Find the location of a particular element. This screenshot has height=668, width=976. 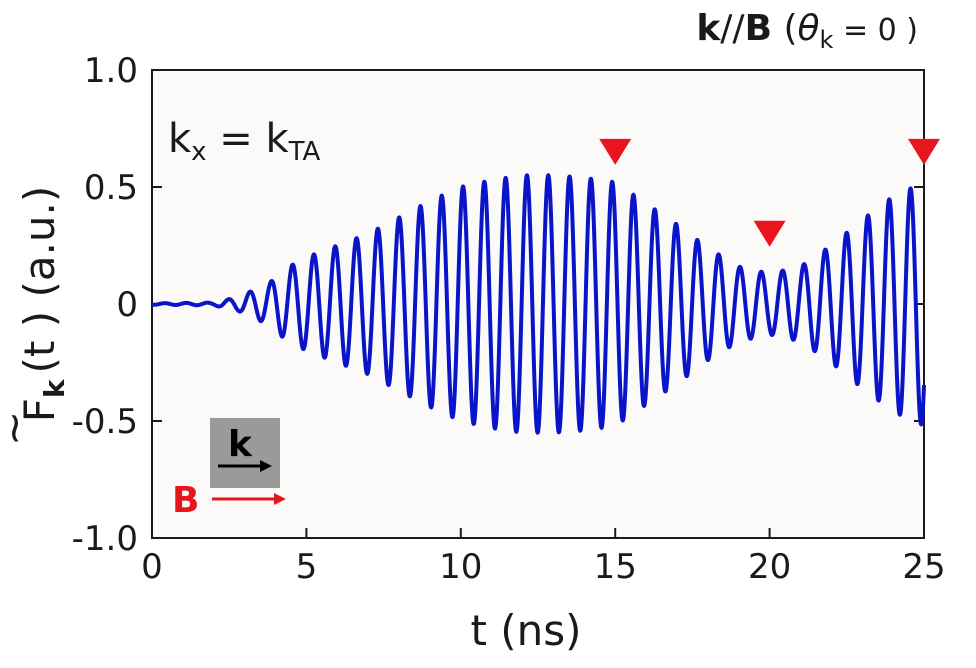

y-tick-label: -0.5 is located at coordinates (105, 422).